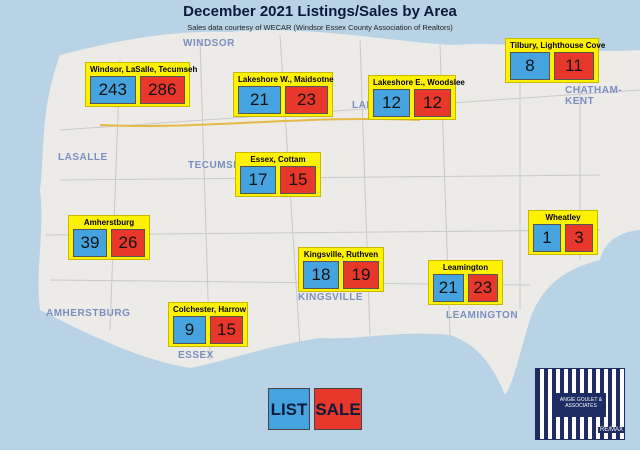 This screenshot has width=640, height=450. I want to click on area-name: Leamington, so click(465, 267).